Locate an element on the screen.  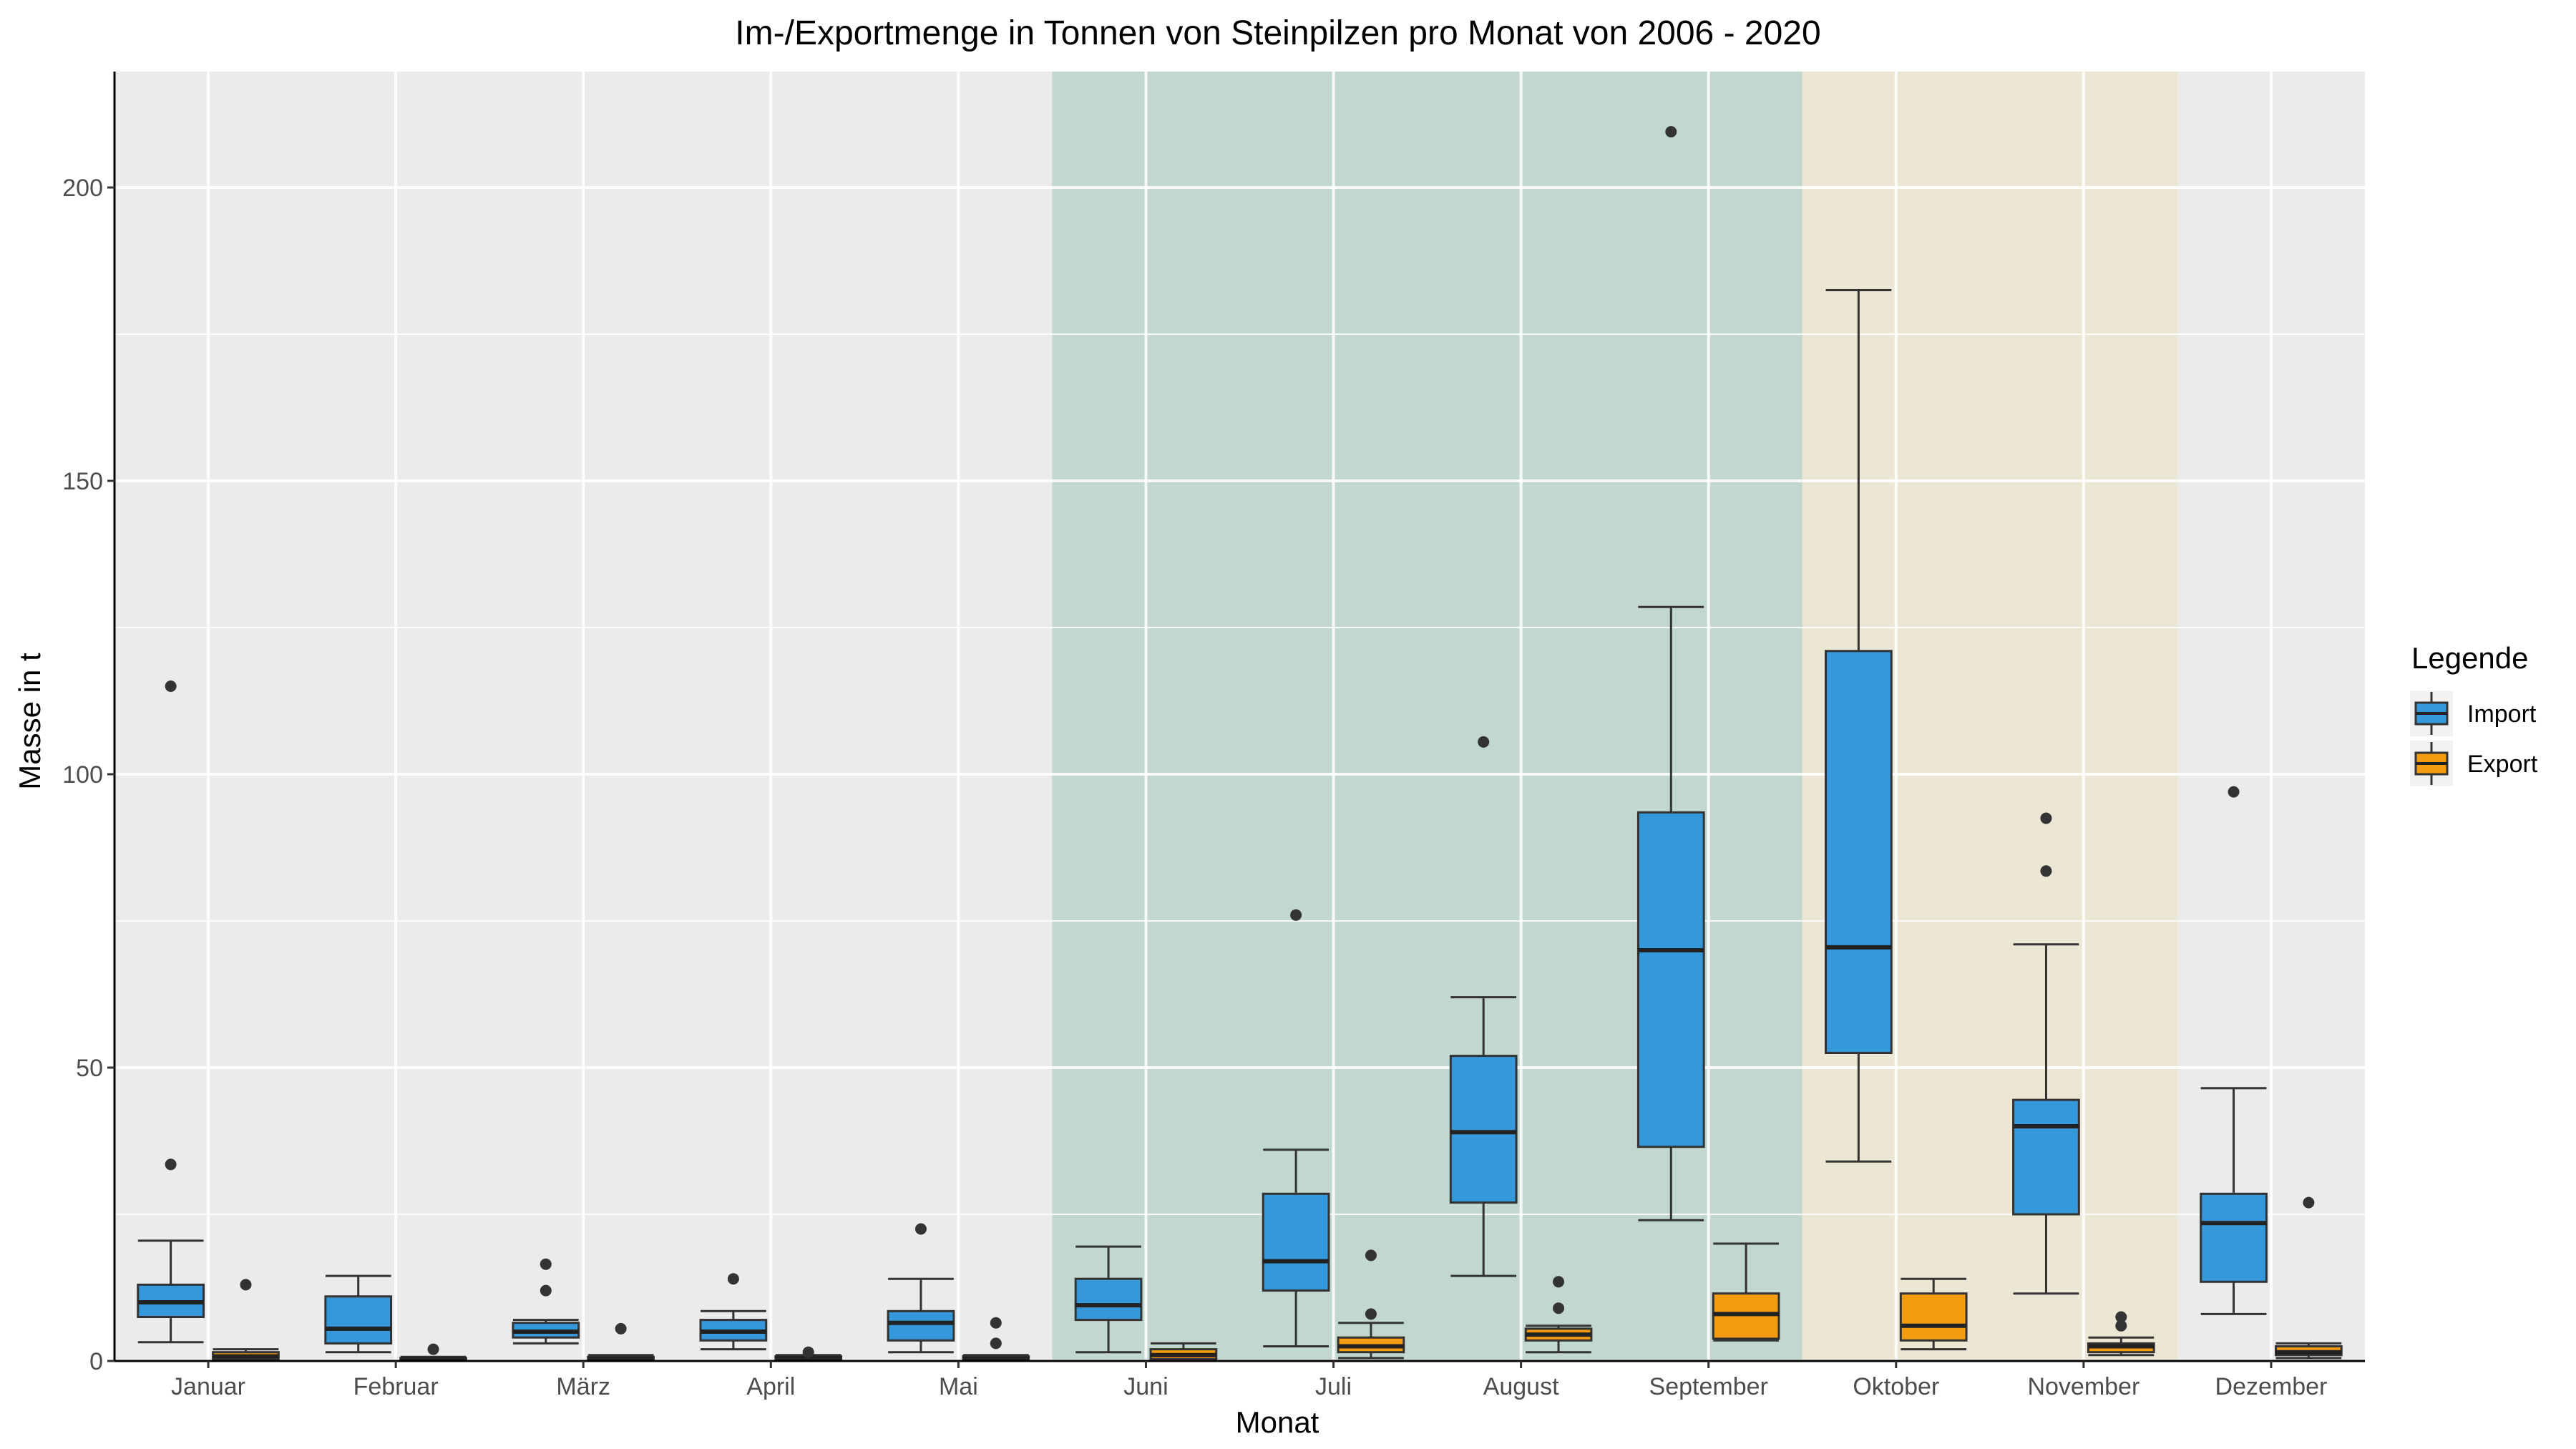
box-export-dezember is located at coordinates (2309, 1278).